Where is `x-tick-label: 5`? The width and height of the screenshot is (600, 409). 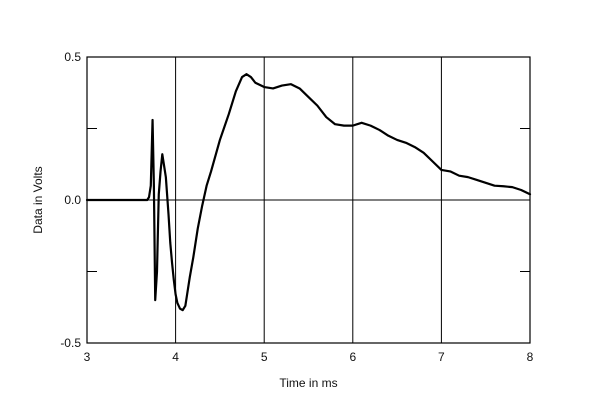 x-tick-label: 5 is located at coordinates (264, 357).